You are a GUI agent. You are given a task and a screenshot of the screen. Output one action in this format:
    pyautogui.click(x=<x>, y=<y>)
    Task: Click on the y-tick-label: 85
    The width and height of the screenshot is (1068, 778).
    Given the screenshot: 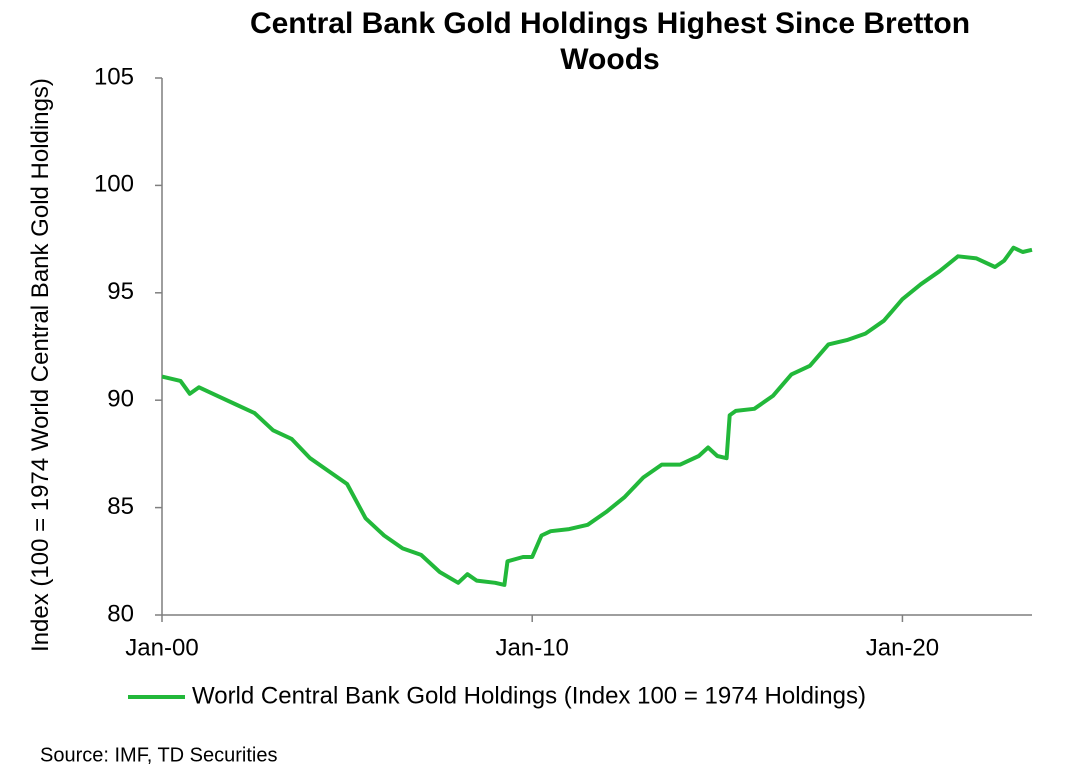 What is the action you would take?
    pyautogui.click(x=120, y=506)
    